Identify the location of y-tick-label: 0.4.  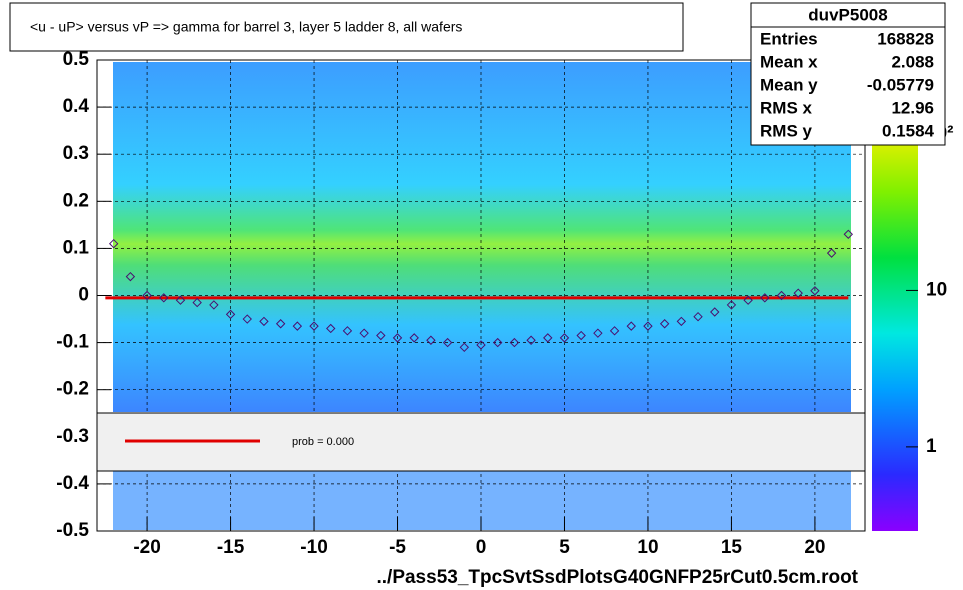
(76, 106).